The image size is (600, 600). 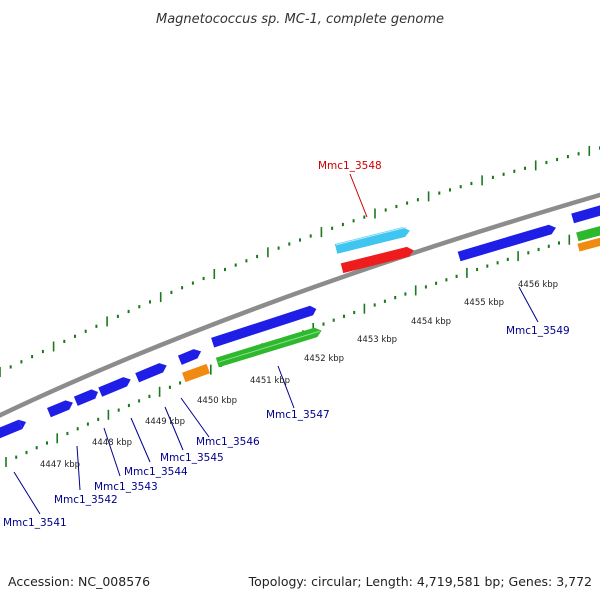 I want to click on gene-label: Mmc1_3543, so click(x=126, y=487).